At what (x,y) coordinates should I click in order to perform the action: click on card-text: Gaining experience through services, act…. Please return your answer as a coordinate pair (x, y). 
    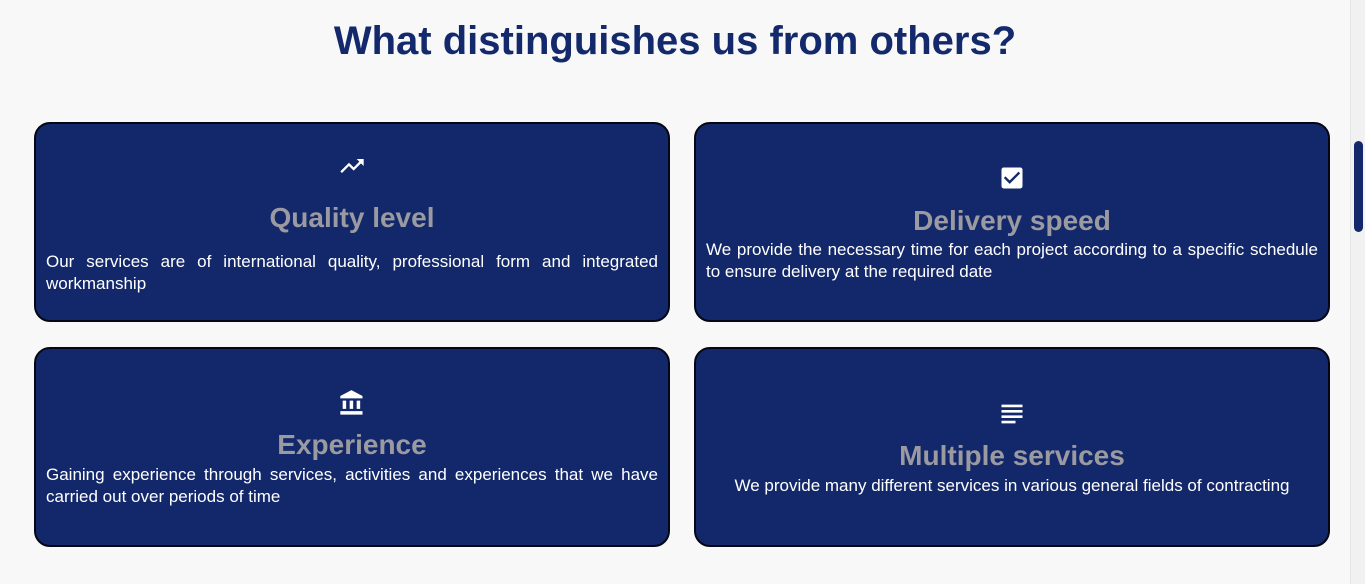
    Looking at the image, I should click on (352, 485).